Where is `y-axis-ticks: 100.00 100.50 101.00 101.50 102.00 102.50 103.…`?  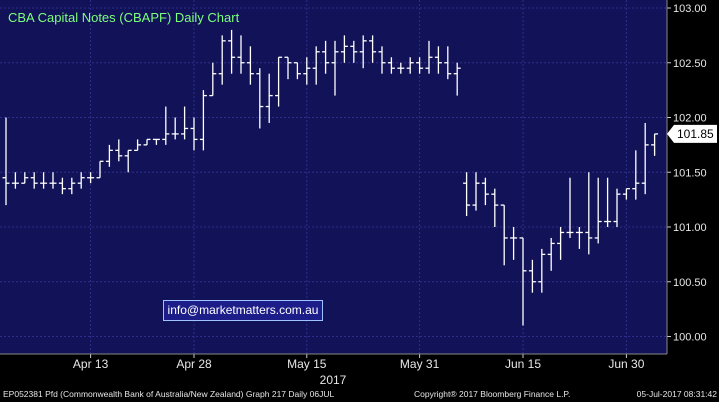 y-axis-ticks: 100.00 100.50 101.00 101.50 102.00 102.50 103.… is located at coordinates (687, 173).